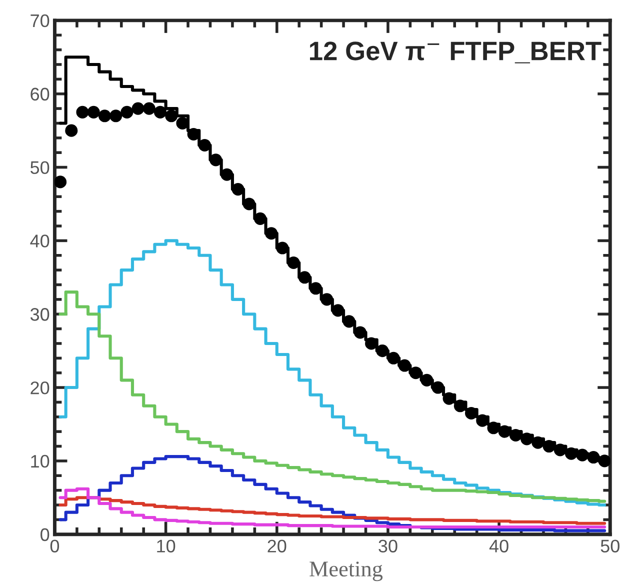  I want to click on y-tick-label: 0, so click(45, 535).